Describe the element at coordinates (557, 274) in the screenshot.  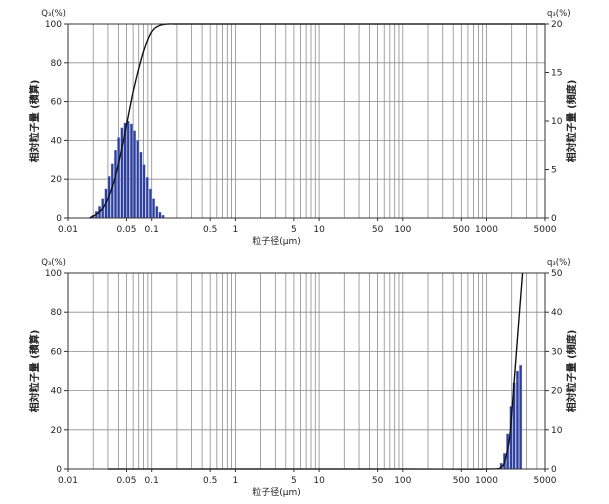
I see `y-right-tick-label: 50` at that location.